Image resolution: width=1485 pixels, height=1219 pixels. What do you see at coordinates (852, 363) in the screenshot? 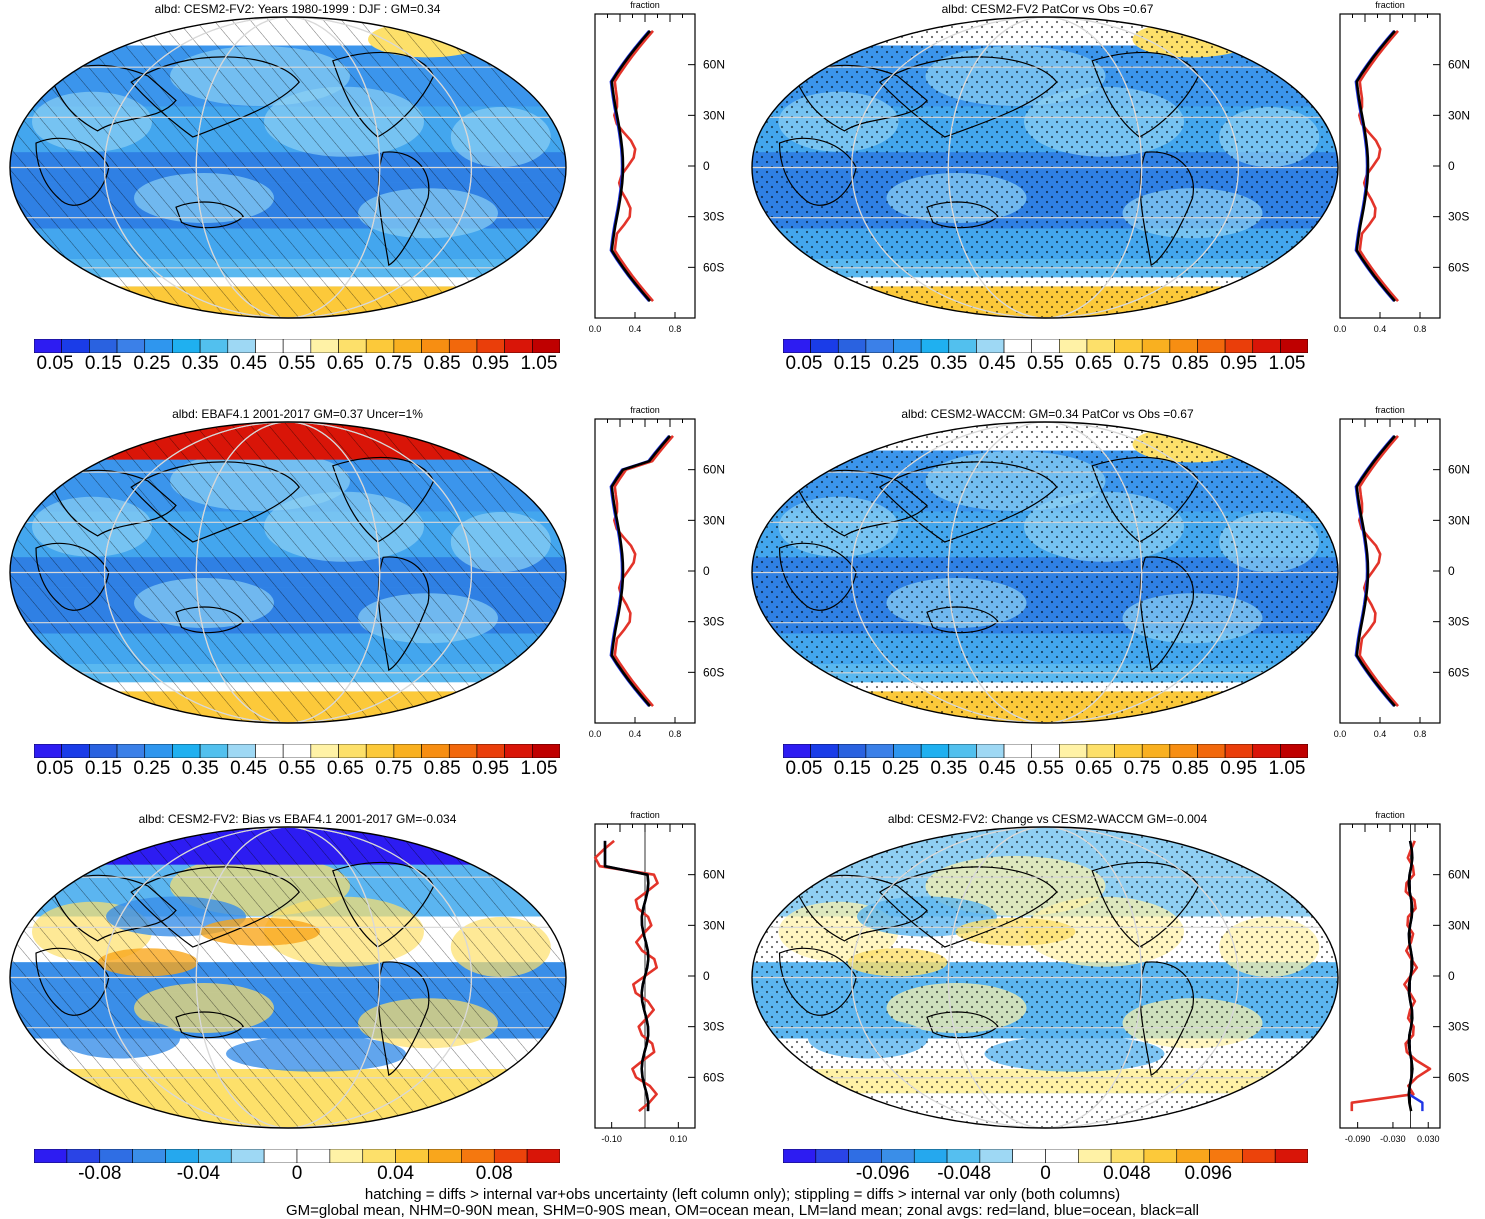
I see `colorbar-tick: 0.15` at bounding box center [852, 363].